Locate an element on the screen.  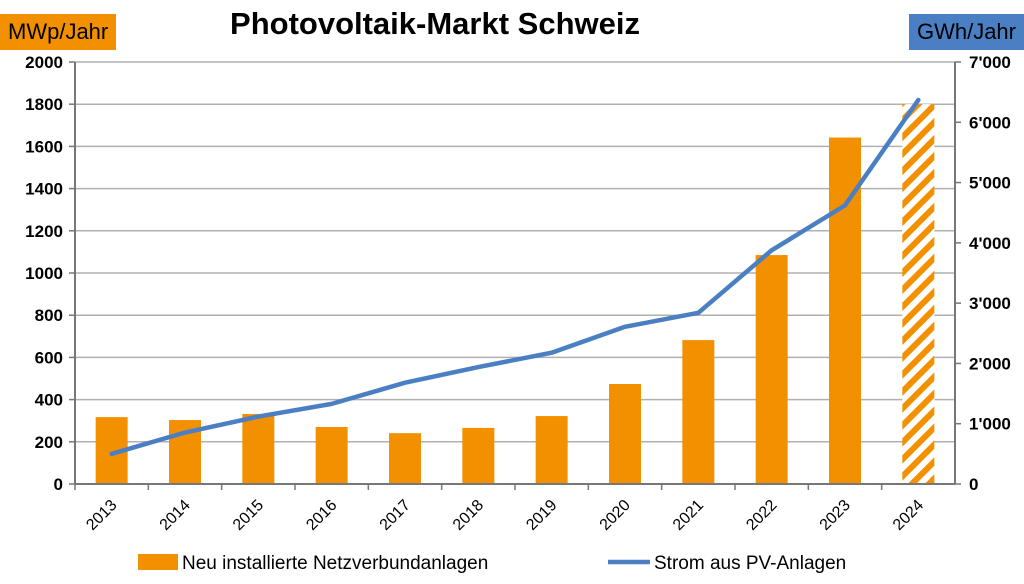
right-tick-label: 2'000 is located at coordinates (990, 363).